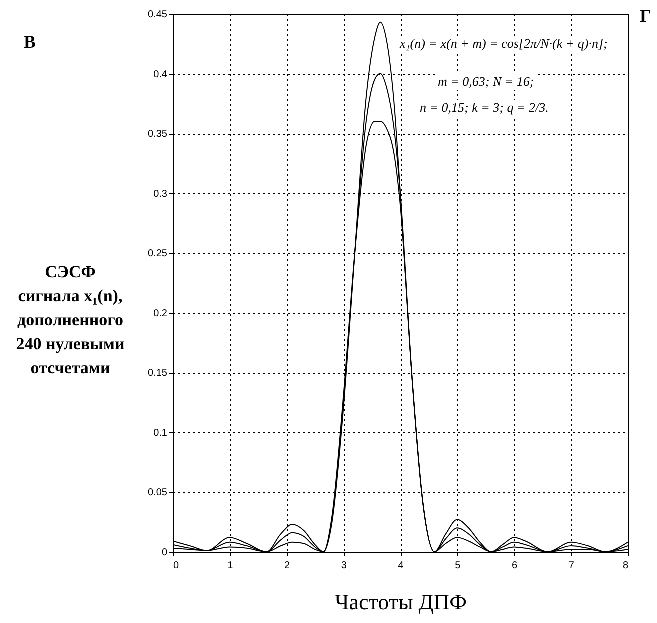  I want to click on x-tick-label: 5, so click(458, 566).